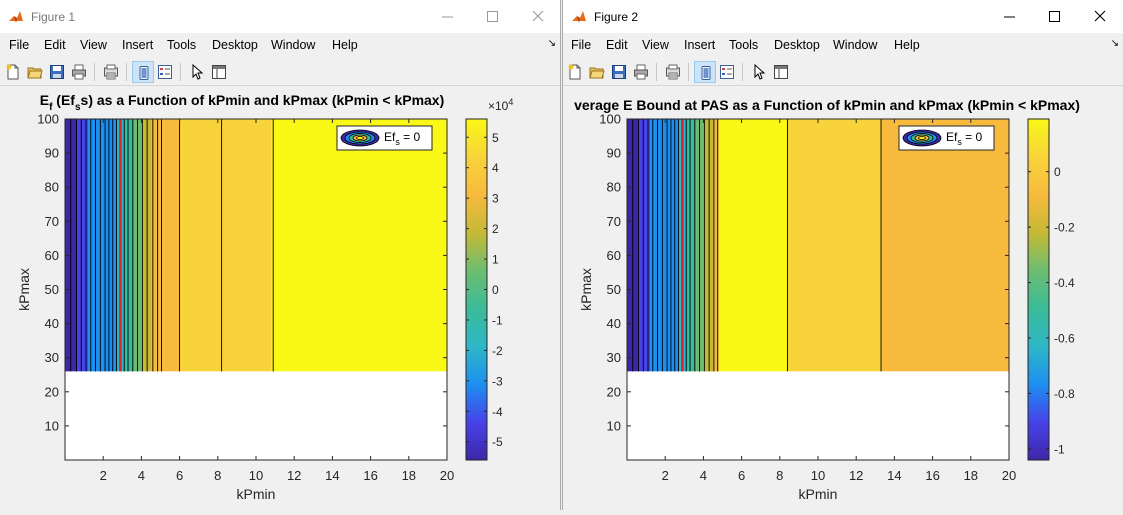 Image resolution: width=1123 pixels, height=515 pixels. Describe the element at coordinates (52, 187) in the screenshot. I see `y-tick-label: 80` at that location.